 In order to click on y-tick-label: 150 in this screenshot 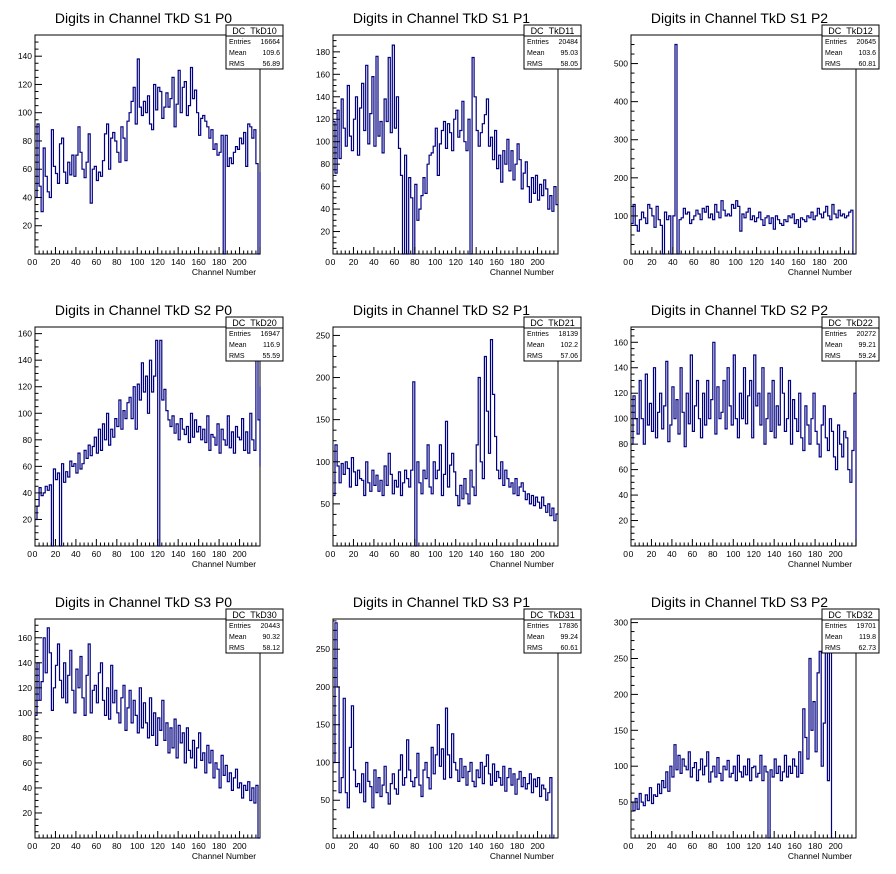, I will do `click(323, 420)`.